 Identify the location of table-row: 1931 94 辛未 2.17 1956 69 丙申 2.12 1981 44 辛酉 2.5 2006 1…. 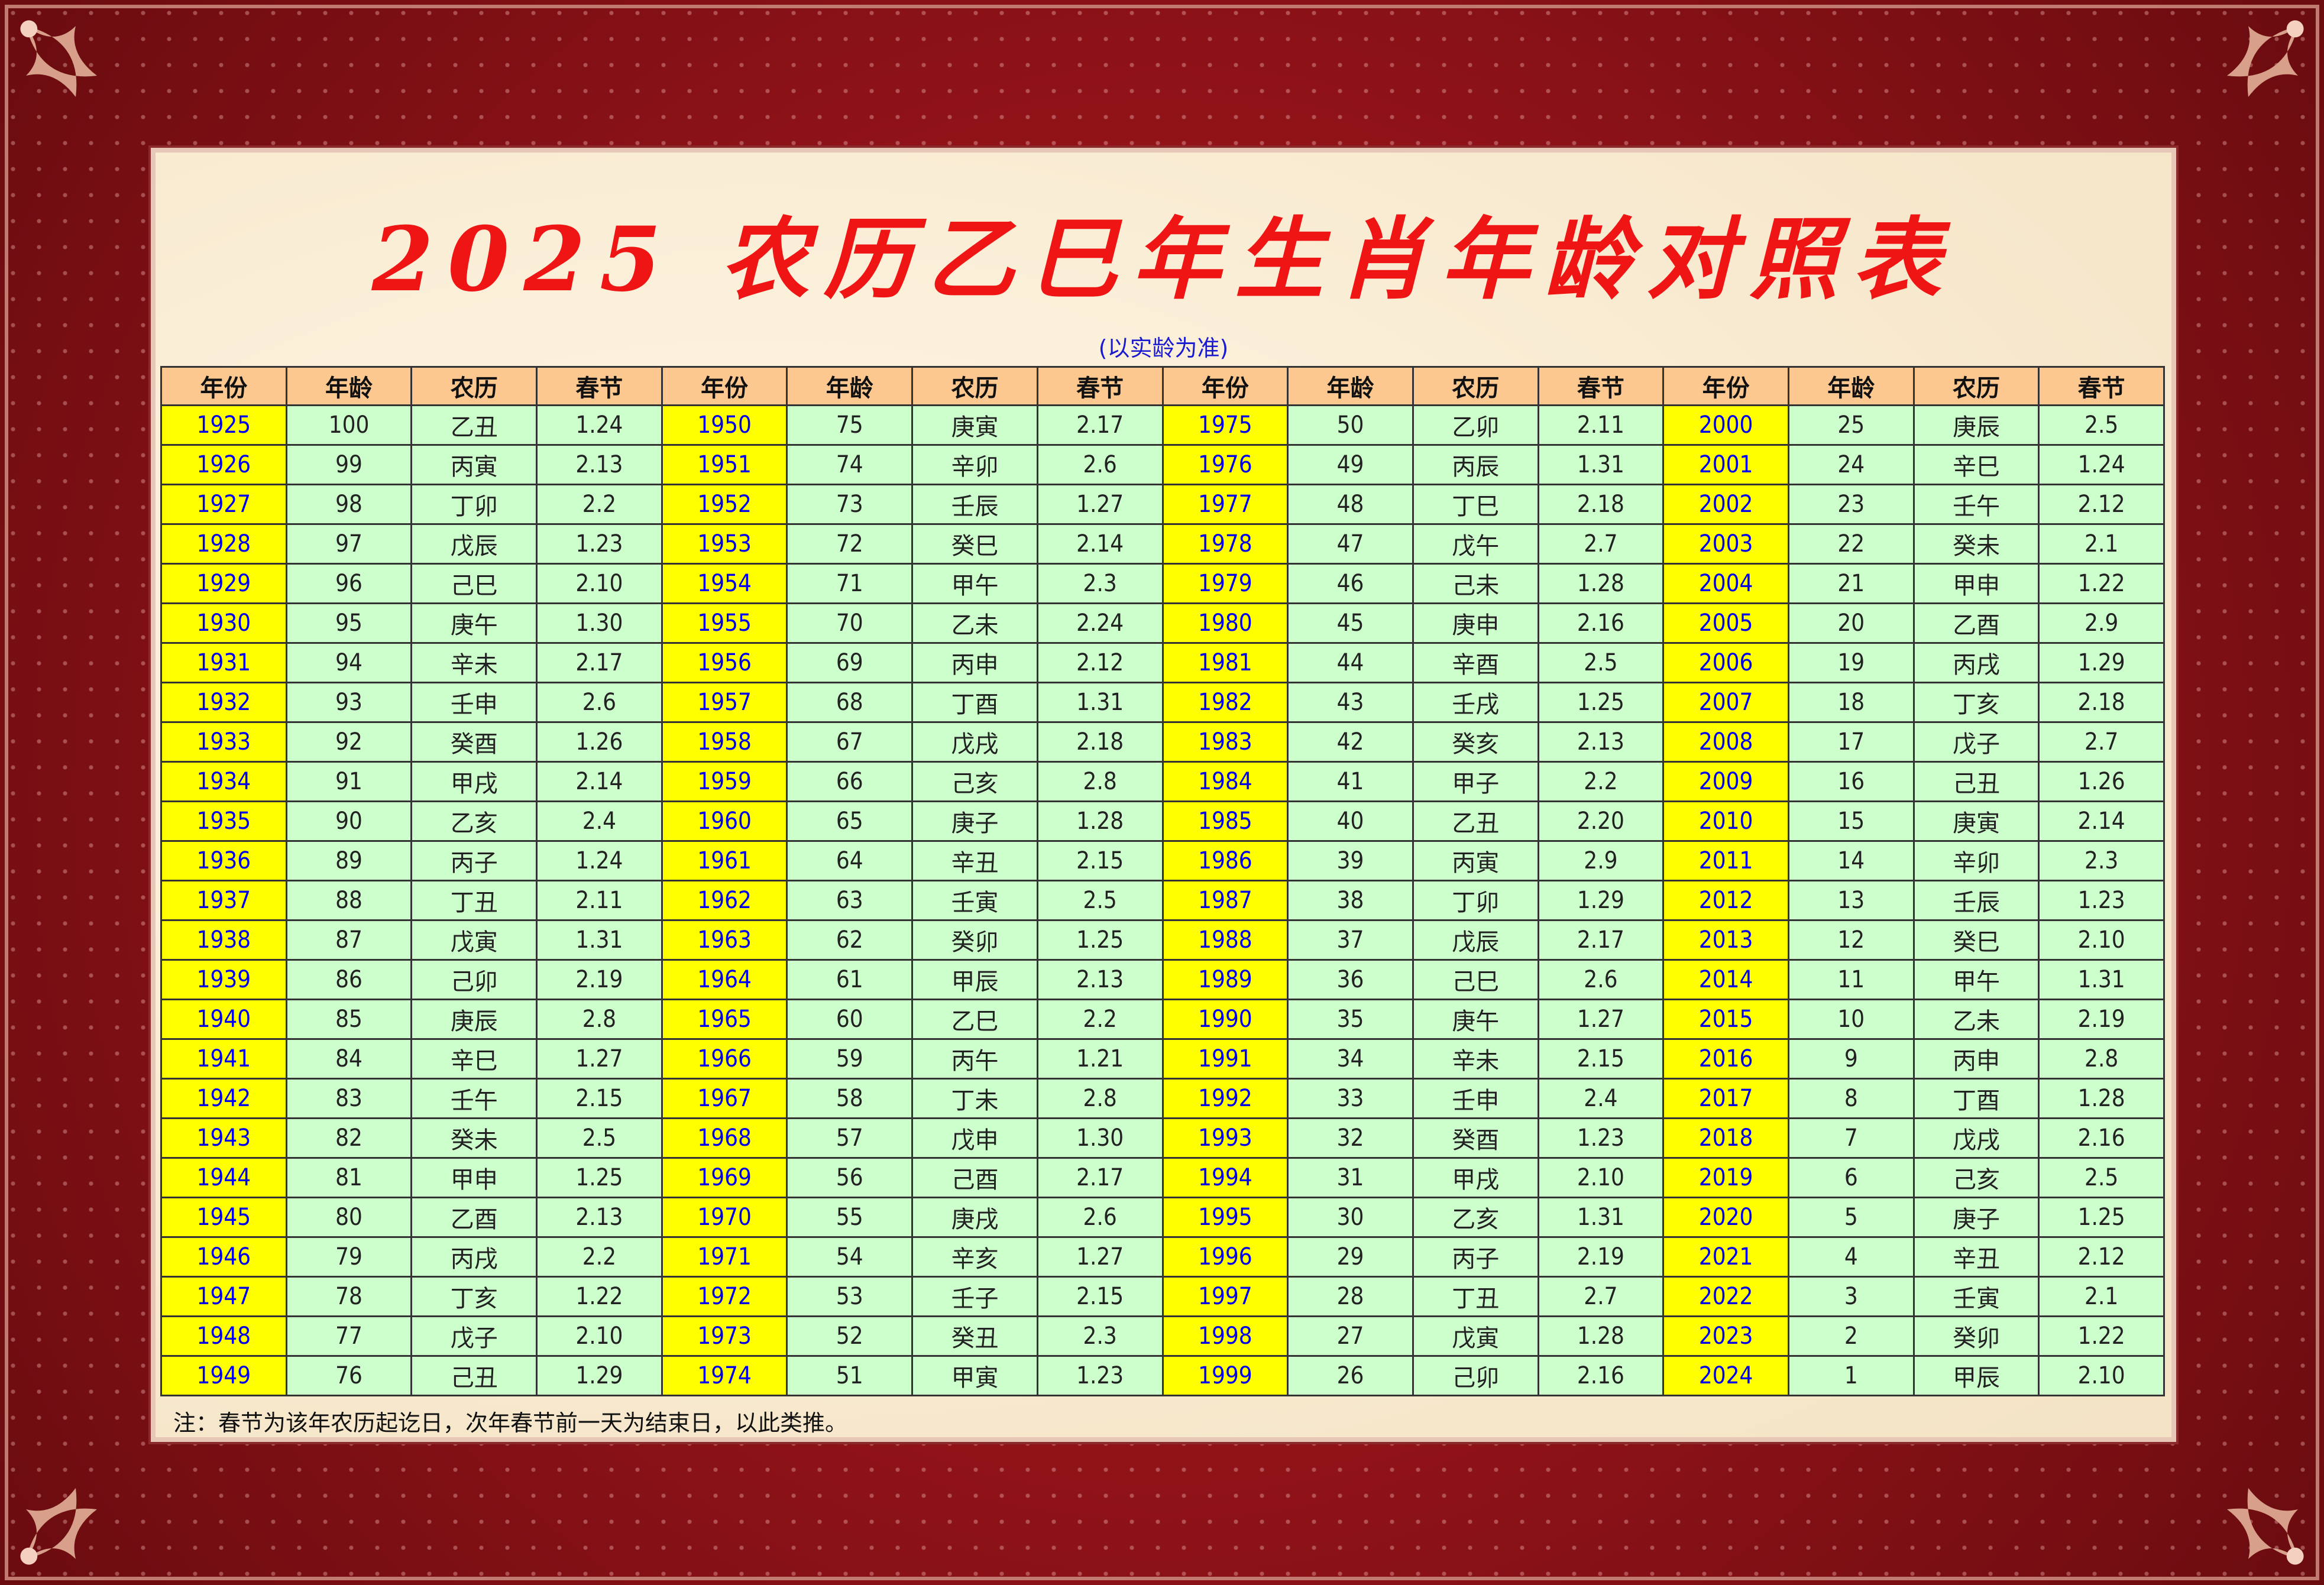
(1162, 662).